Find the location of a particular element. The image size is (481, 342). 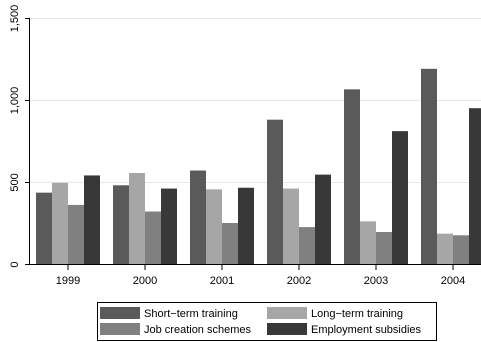

y-tick-label: 1,000 is located at coordinates (15, 101).